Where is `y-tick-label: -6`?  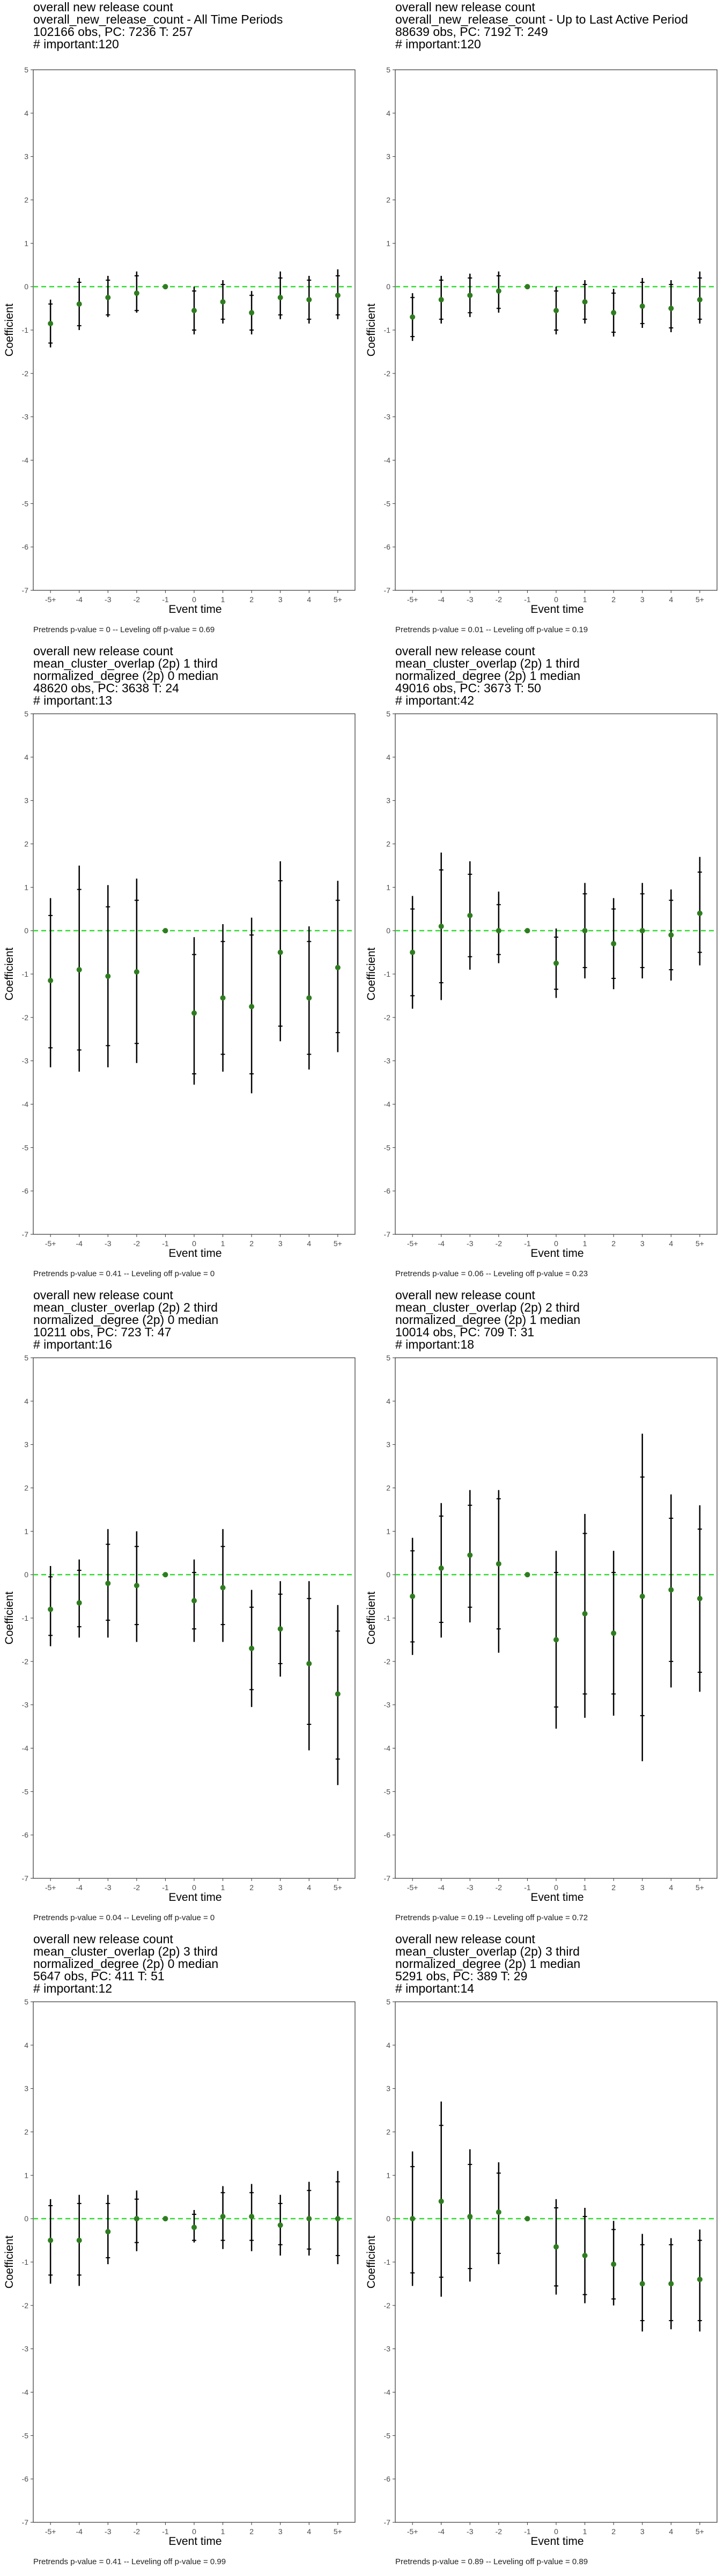 y-tick-label: -6 is located at coordinates (25, 2479).